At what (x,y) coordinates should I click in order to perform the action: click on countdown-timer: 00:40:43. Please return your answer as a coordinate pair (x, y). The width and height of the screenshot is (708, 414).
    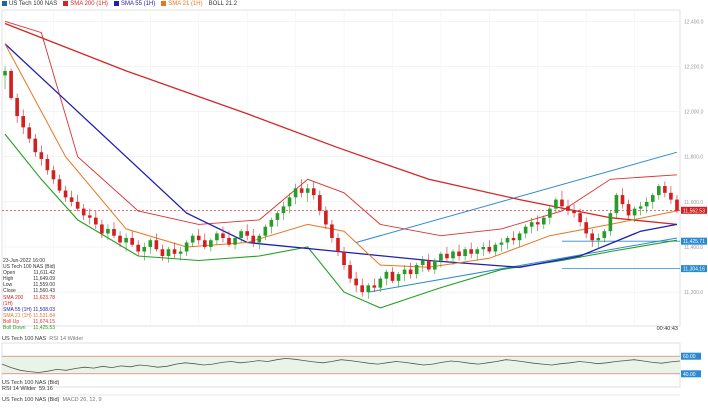
    Looking at the image, I should click on (667, 329).